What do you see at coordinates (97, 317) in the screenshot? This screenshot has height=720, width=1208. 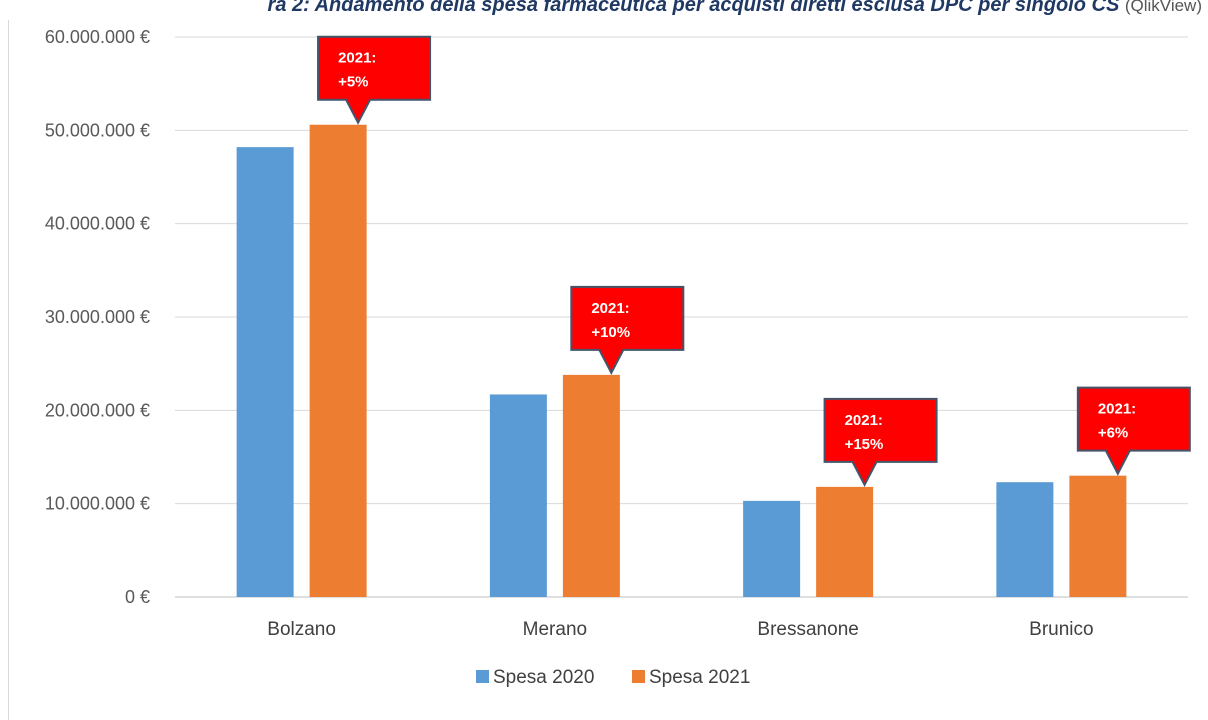 I see `y-tick-label: 30.000.000 €` at bounding box center [97, 317].